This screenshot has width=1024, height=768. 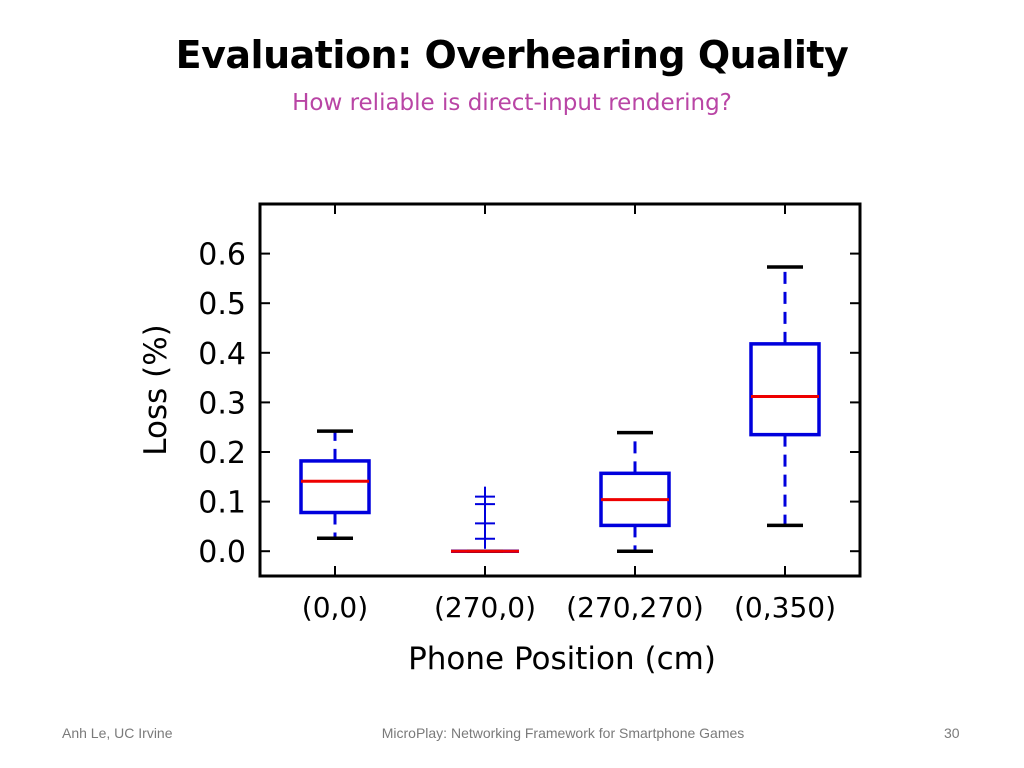 What do you see at coordinates (156, 390) in the screenshot?
I see `y-axis-label: Loss (%)` at bounding box center [156, 390].